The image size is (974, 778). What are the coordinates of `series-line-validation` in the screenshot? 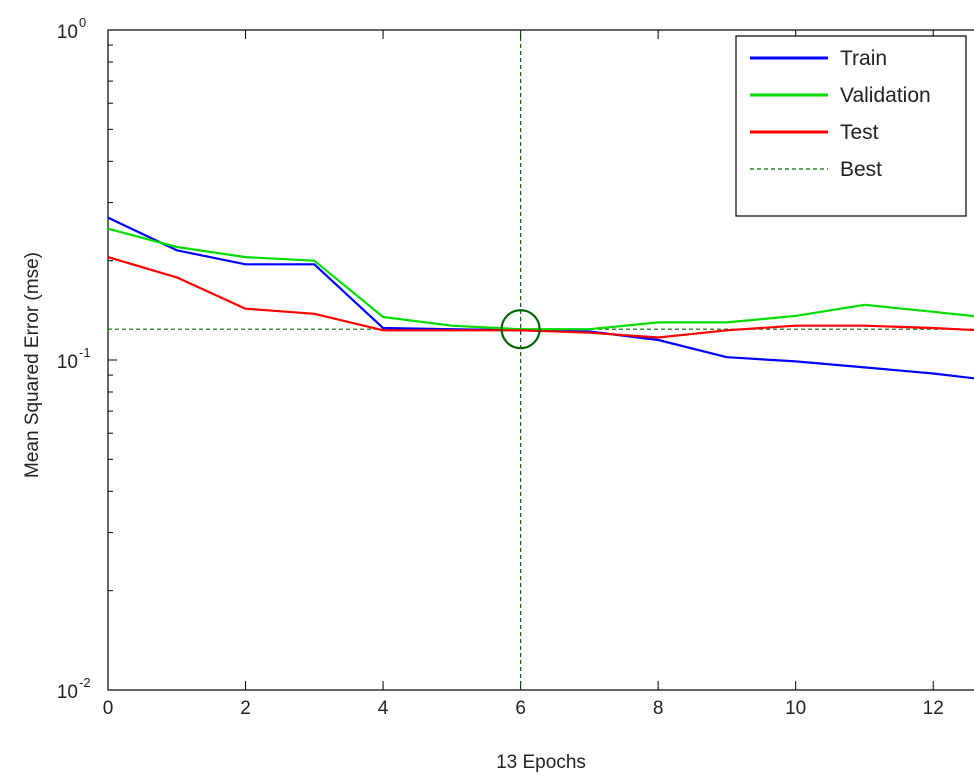 It's located at (541, 279).